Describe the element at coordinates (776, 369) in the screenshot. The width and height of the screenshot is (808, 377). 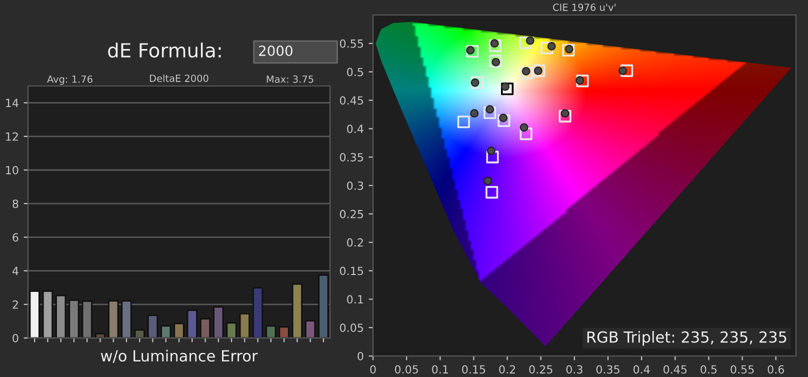
I see `x-tick-label: 0.6` at that location.